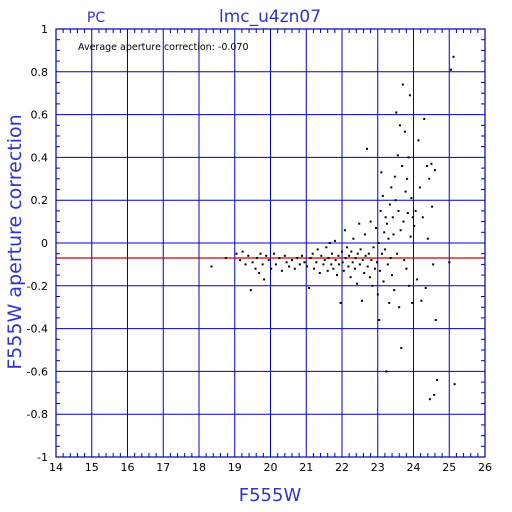 The width and height of the screenshot is (512, 512). What do you see at coordinates (163, 467) in the screenshot?
I see `x-tick-label: 17` at bounding box center [163, 467].